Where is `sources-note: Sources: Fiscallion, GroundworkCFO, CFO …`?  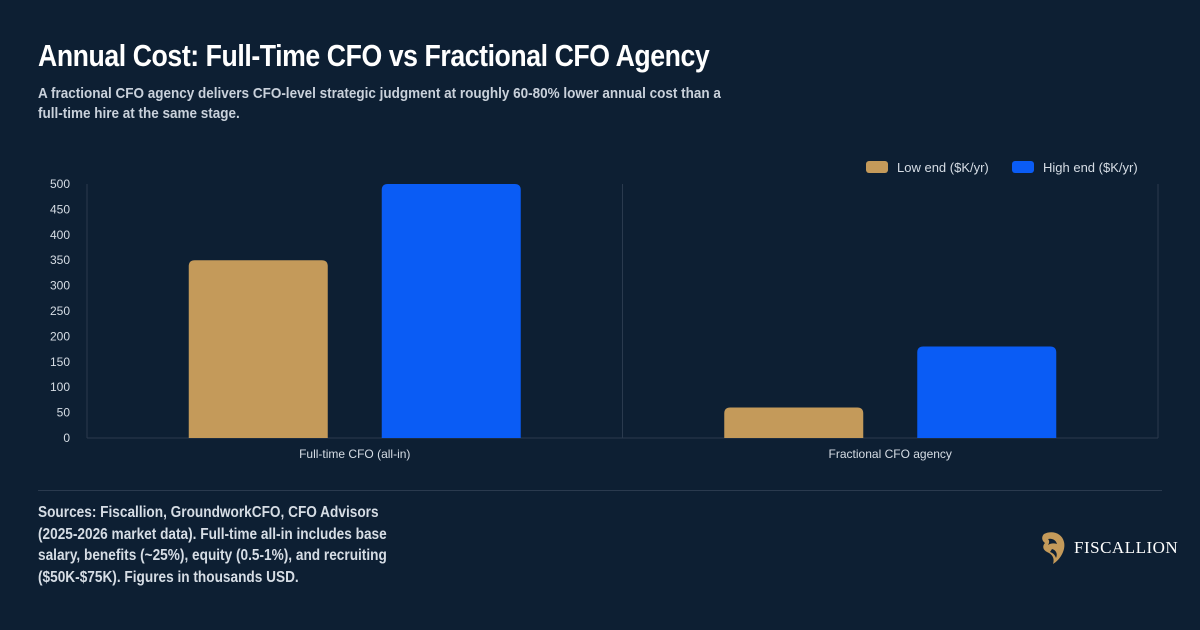
sources-note: Sources: Fiscallion, GroundworkCFO, CFO … is located at coordinates (212, 545).